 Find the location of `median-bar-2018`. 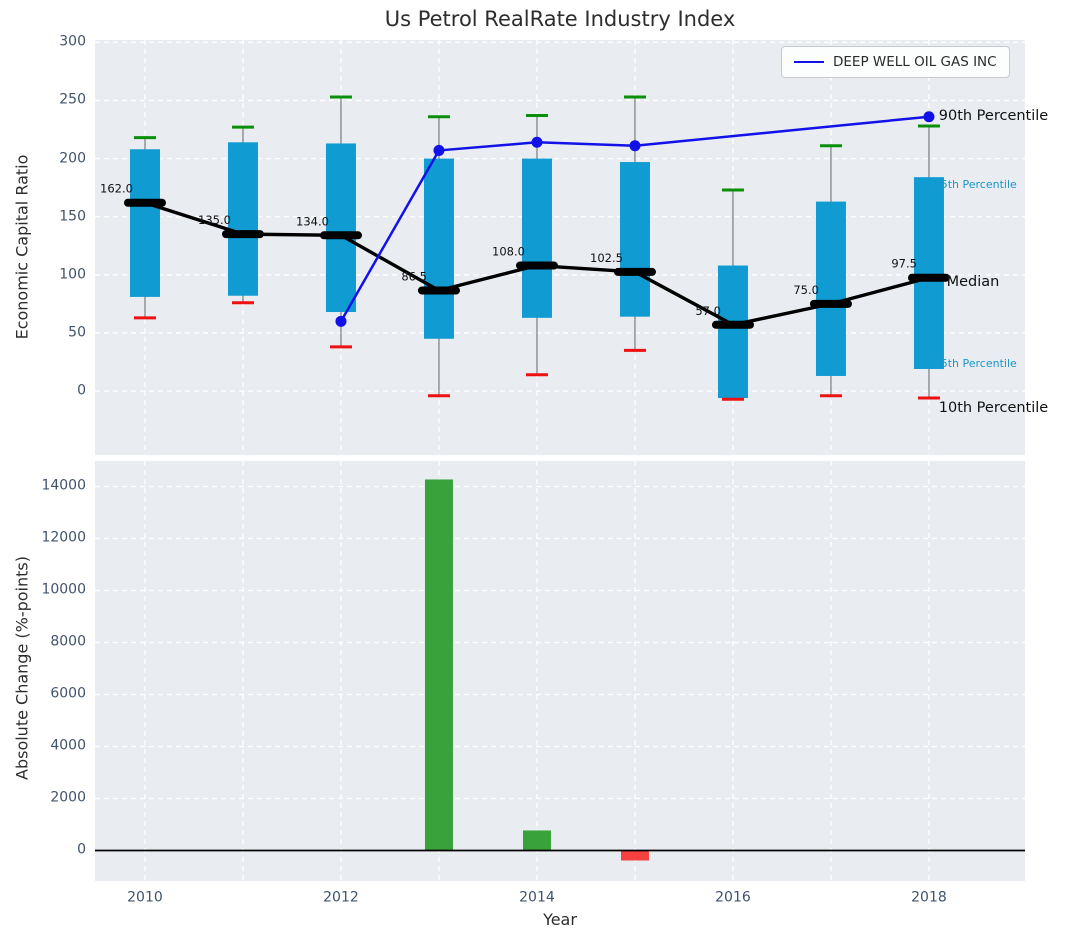

median-bar-2018 is located at coordinates (928, 277).